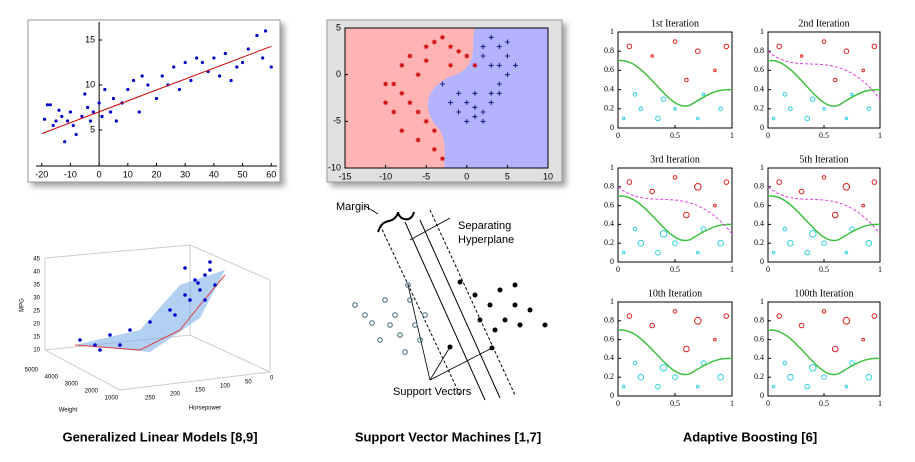 This screenshot has height=462, width=915. I want to click on y-tick-label: 5, so click(338, 27).